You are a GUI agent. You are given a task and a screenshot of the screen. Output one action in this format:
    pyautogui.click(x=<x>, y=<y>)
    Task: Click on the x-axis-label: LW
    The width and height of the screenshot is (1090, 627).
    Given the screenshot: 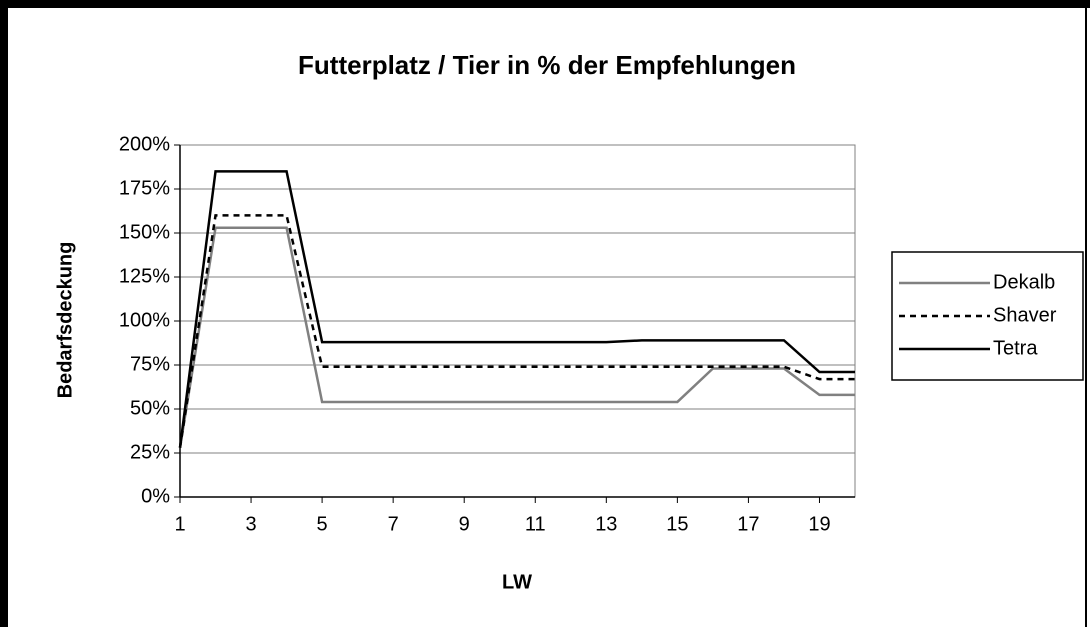 What is the action you would take?
    pyautogui.click(x=517, y=582)
    